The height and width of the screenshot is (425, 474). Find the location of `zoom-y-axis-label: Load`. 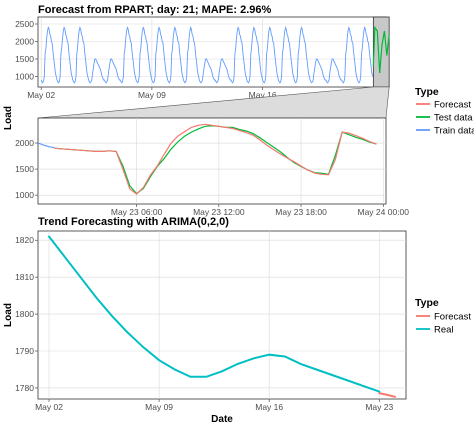

zoom-y-axis-label: Load is located at coordinates (8, 118).